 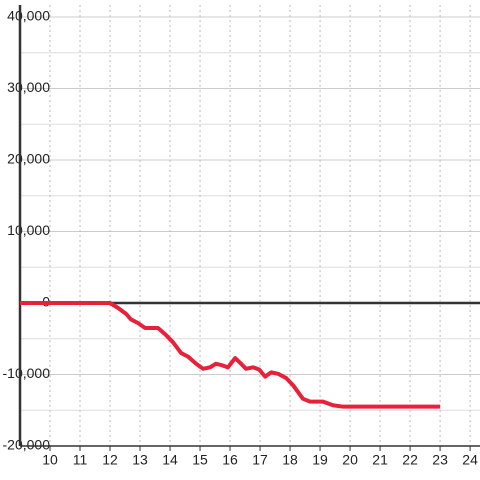 I want to click on x-tick-label: 17, so click(x=260, y=460).